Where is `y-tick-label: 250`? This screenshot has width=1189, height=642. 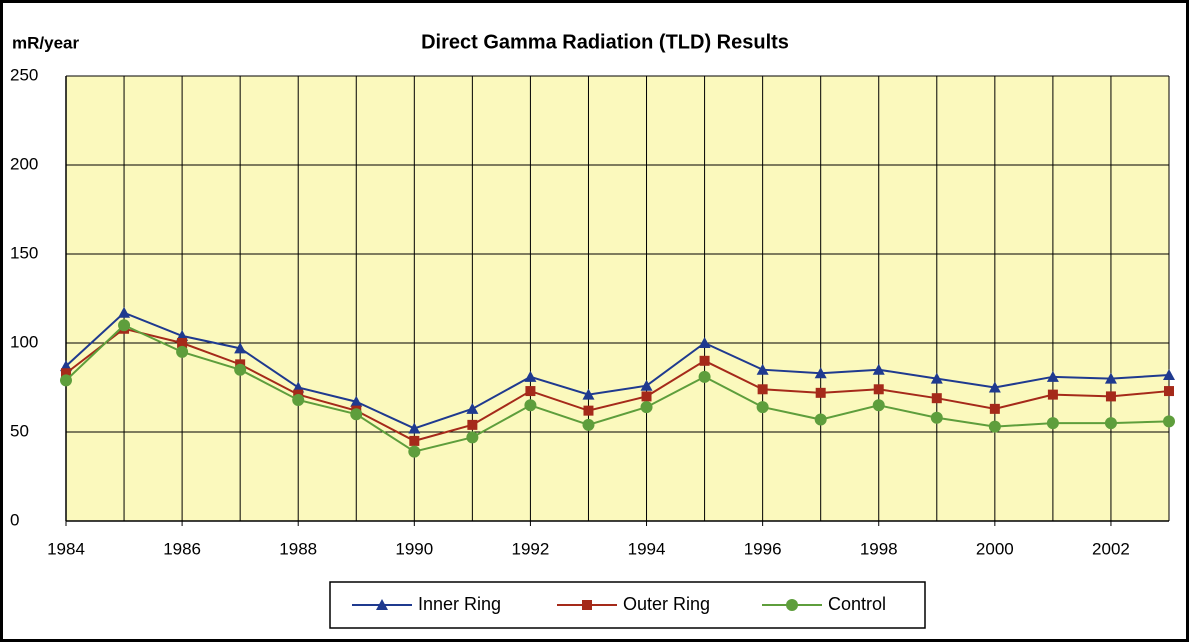 y-tick-label: 250 is located at coordinates (24, 74).